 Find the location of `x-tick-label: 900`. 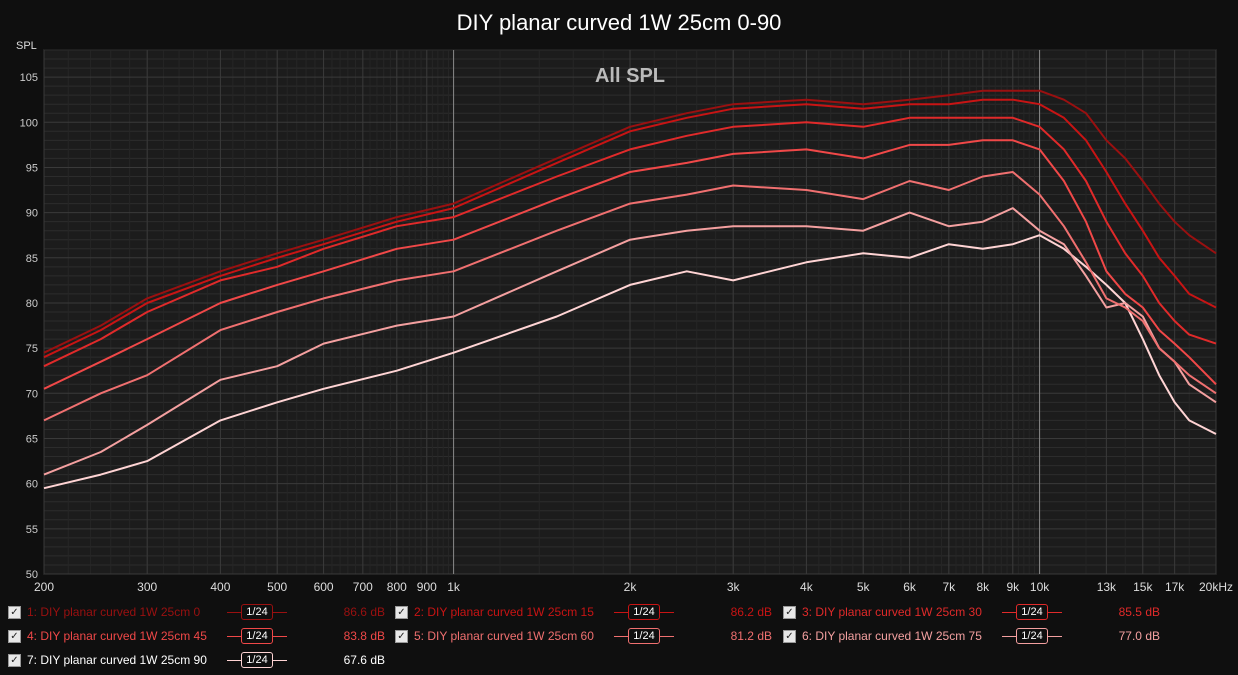

x-tick-label: 900 is located at coordinates (427, 587).